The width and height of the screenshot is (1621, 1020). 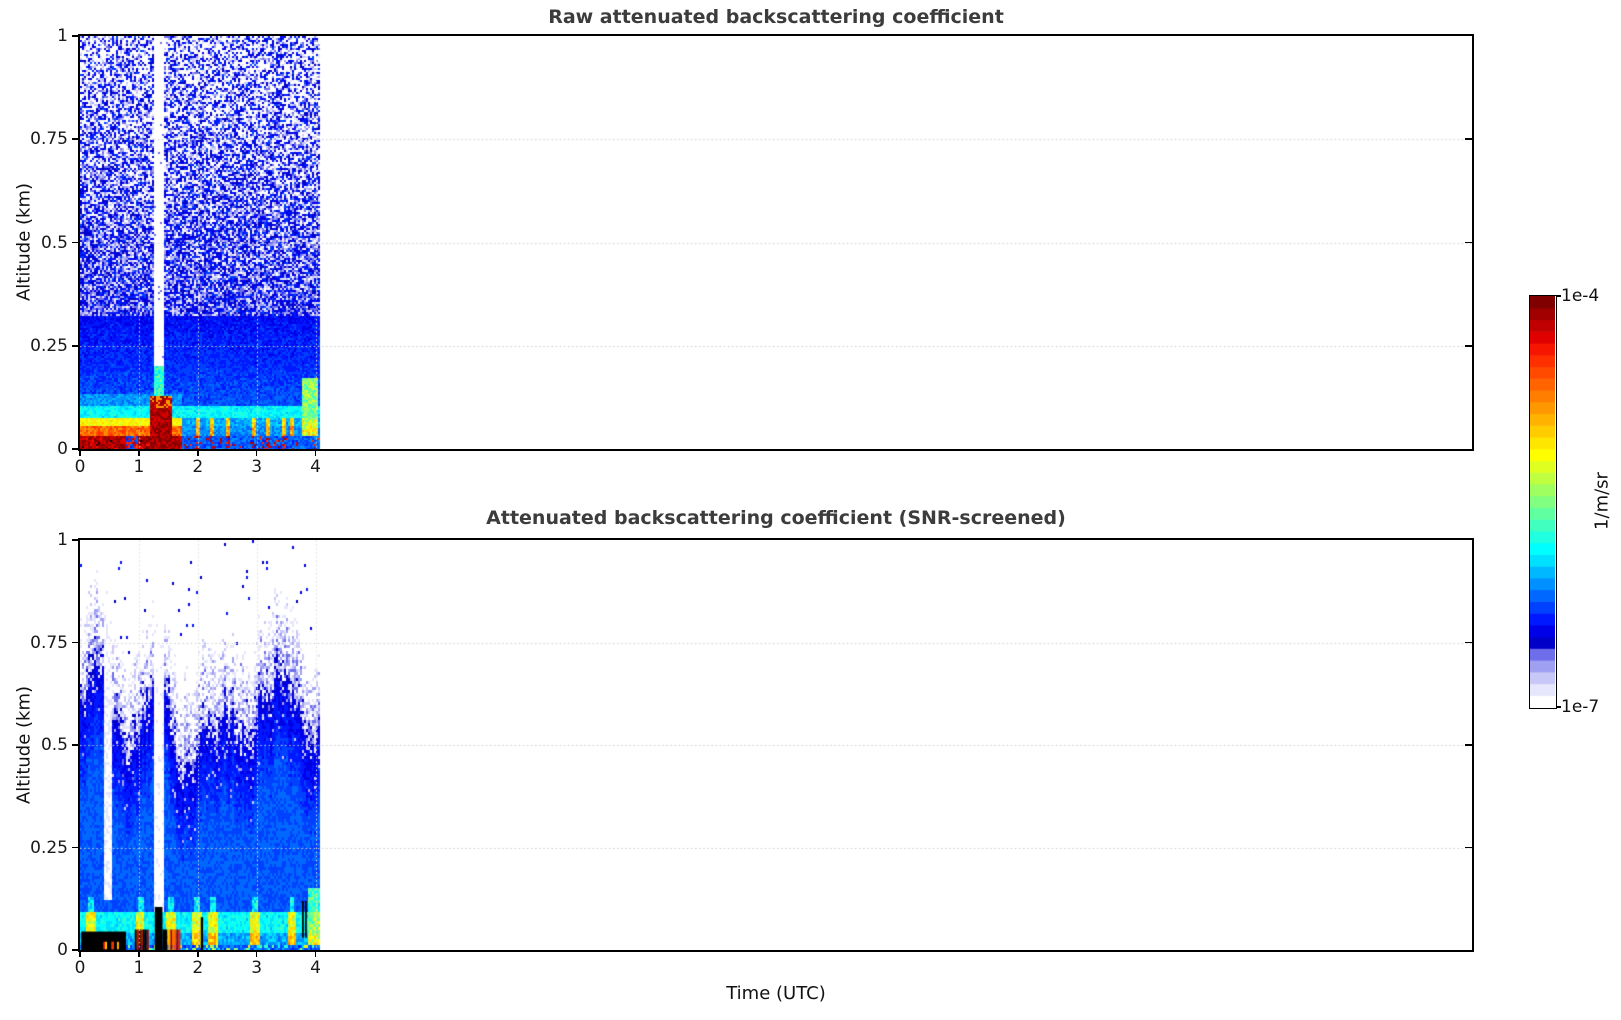 I want to click on panel1-xtick-label: 1, so click(x=139, y=467).